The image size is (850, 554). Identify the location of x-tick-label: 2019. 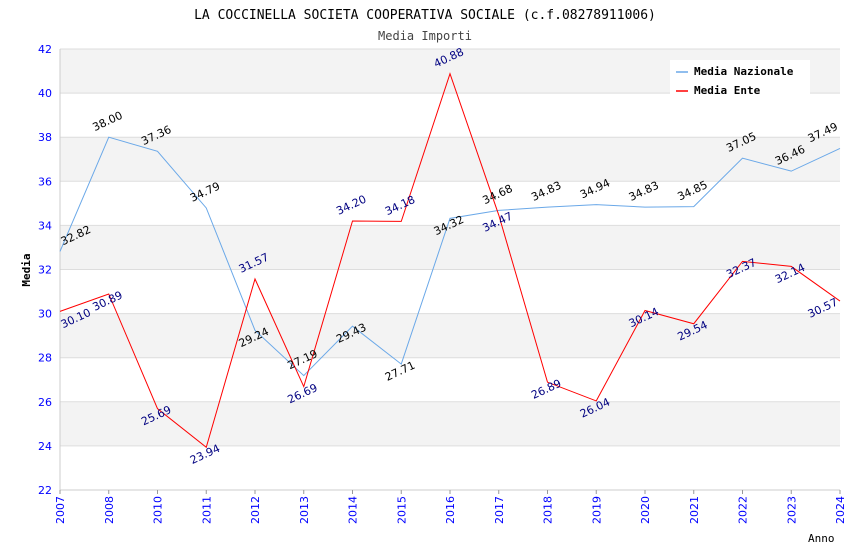
(596, 510).